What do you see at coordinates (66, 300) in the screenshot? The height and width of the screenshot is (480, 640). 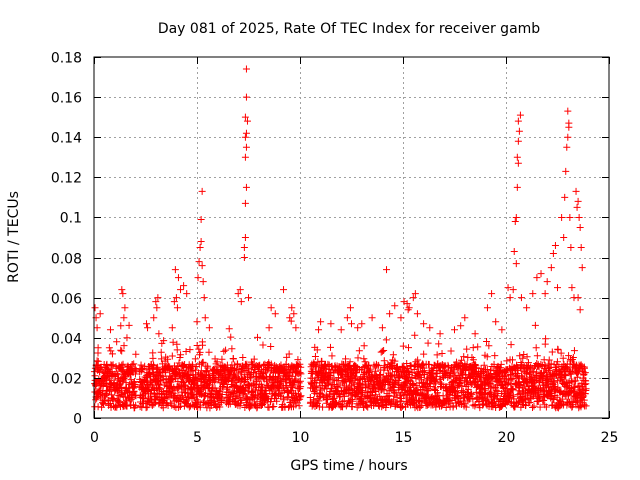 I see `y-tick-label: 0.06` at bounding box center [66, 300].